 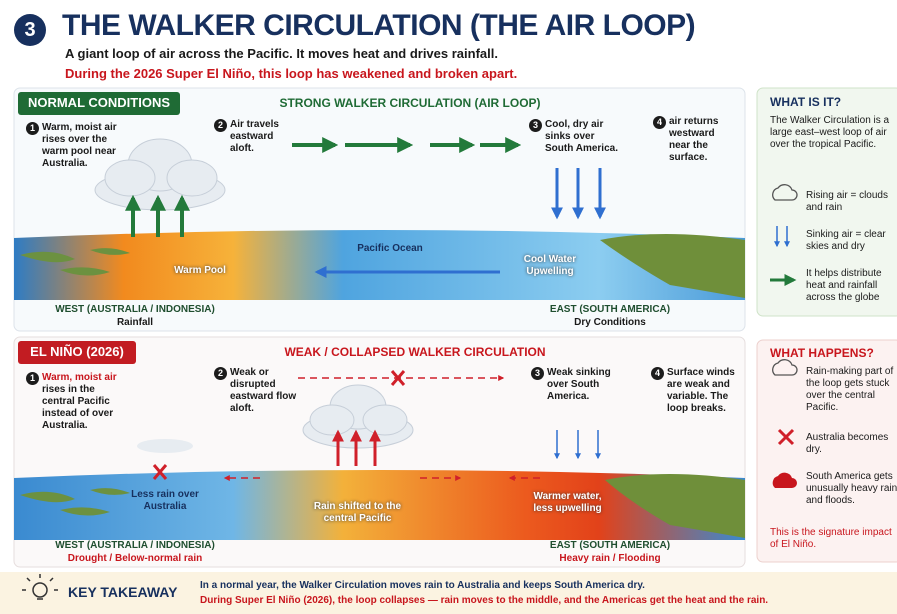 What do you see at coordinates (847, 201) in the screenshot?
I see `sidebar-item: Rising air = clouds and rain` at bounding box center [847, 201].